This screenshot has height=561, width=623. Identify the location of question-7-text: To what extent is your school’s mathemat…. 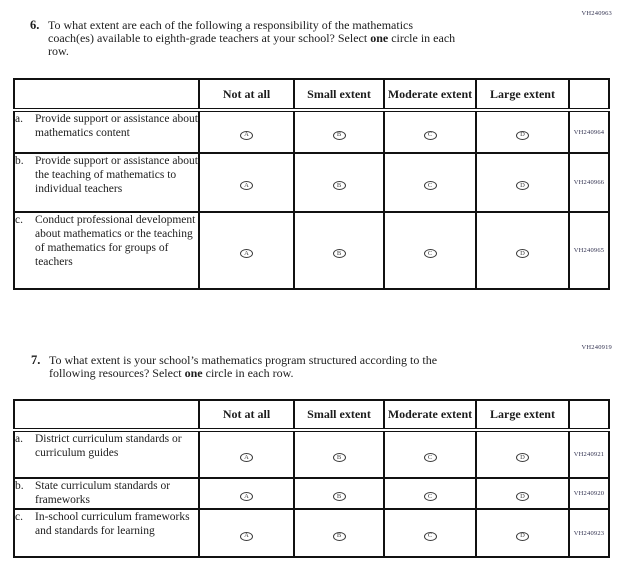
(323, 367).